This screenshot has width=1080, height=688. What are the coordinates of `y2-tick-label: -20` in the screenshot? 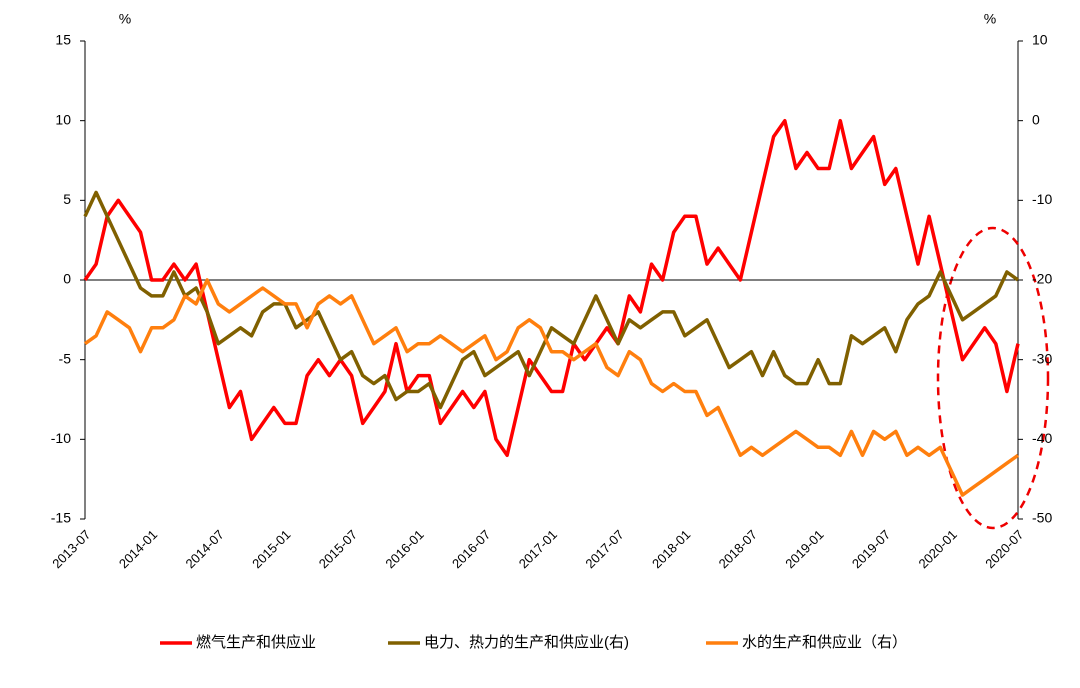 It's located at (1042, 279).